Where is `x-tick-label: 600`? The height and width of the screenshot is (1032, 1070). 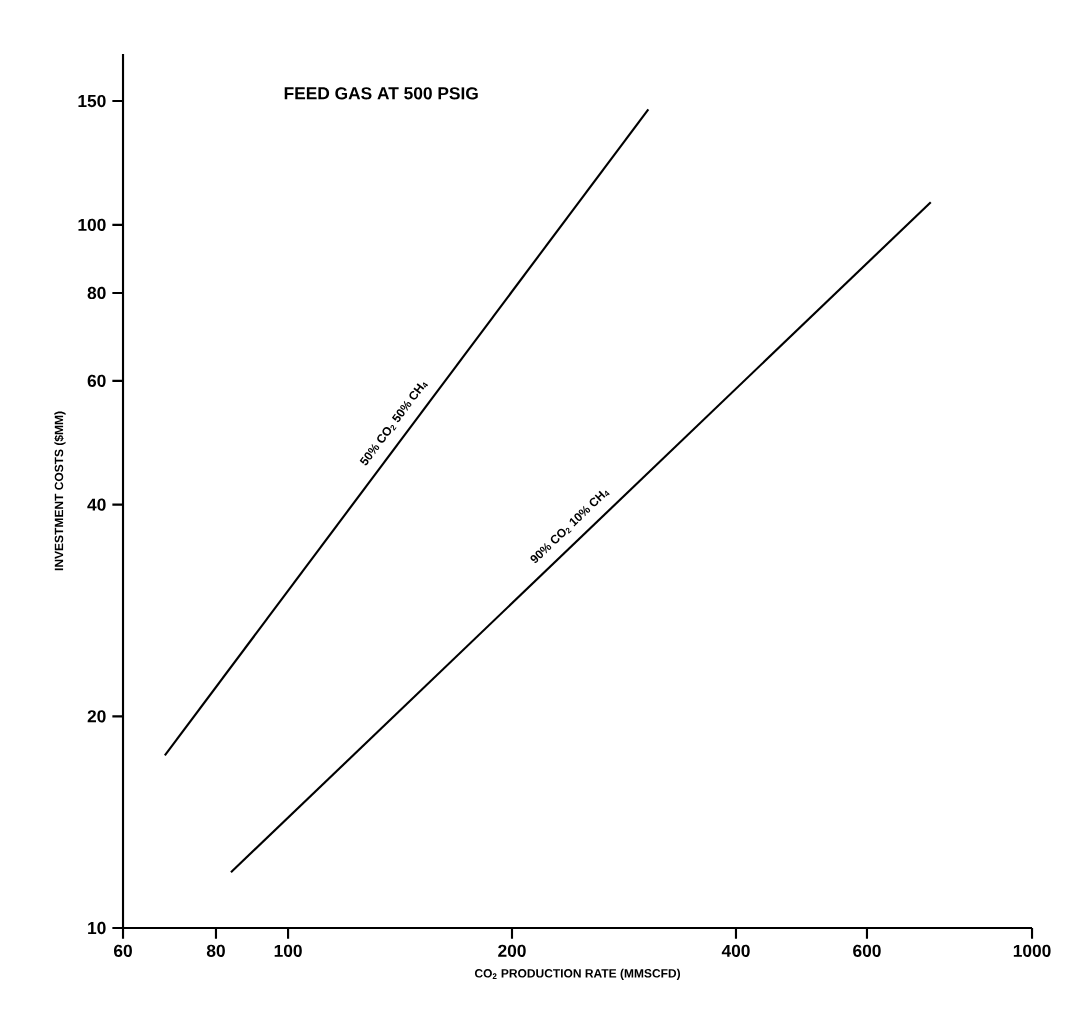
x-tick-label: 600 is located at coordinates (867, 950).